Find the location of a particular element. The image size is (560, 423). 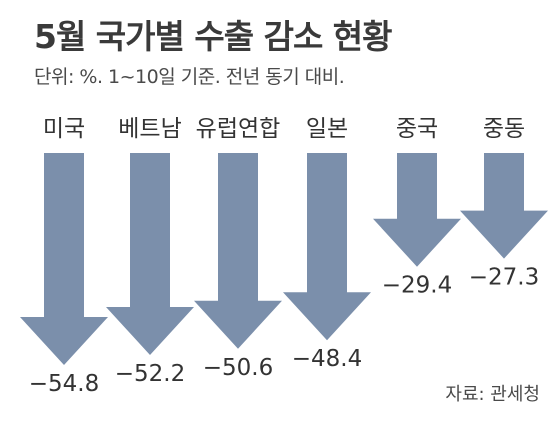

category-label-3: 유럽연합 is located at coordinates (238, 129).